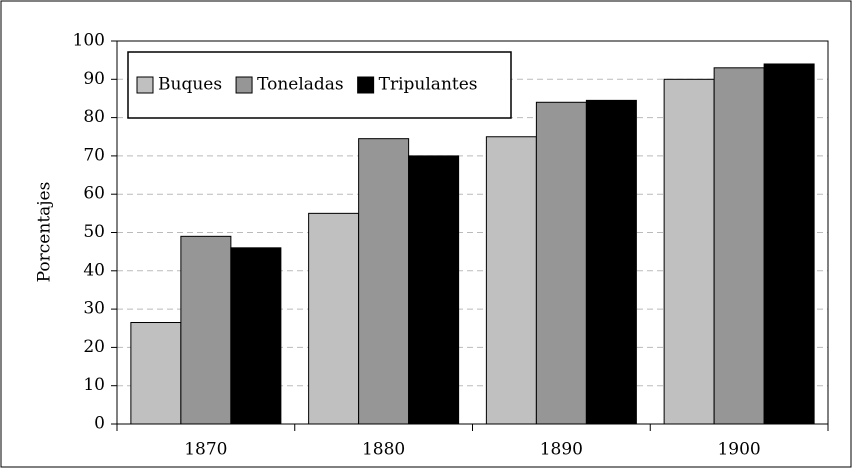  Describe the element at coordinates (94, 117) in the screenshot. I see `y-tick-label: 80` at that location.